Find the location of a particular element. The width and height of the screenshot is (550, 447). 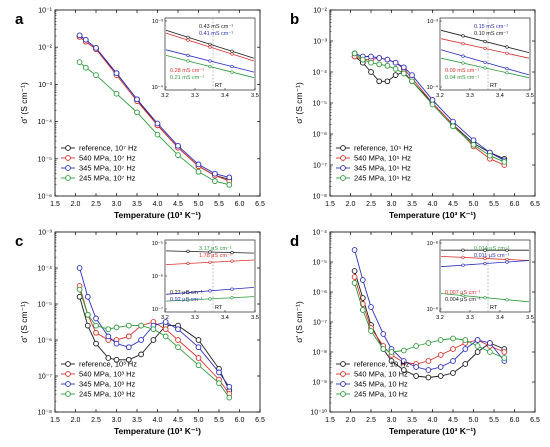

inset-value-label: 0.007 μS cm⁻¹ is located at coordinates (463, 293).